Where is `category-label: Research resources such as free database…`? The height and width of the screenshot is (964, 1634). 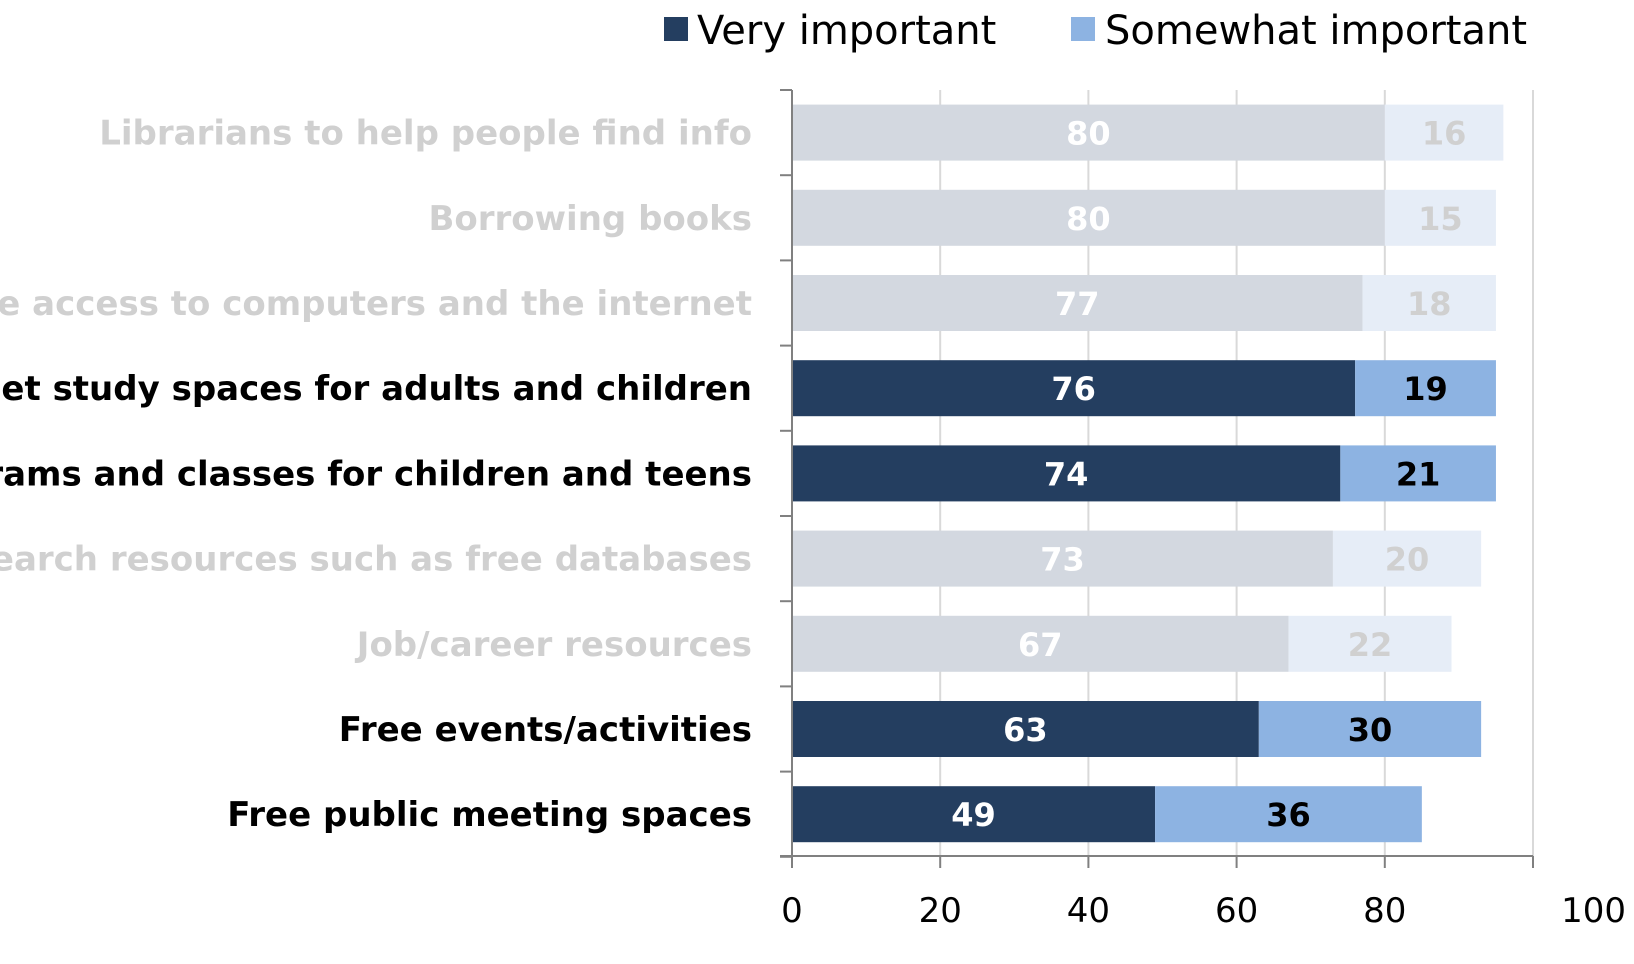
category-label: Research resources such as free database… is located at coordinates (376, 560).